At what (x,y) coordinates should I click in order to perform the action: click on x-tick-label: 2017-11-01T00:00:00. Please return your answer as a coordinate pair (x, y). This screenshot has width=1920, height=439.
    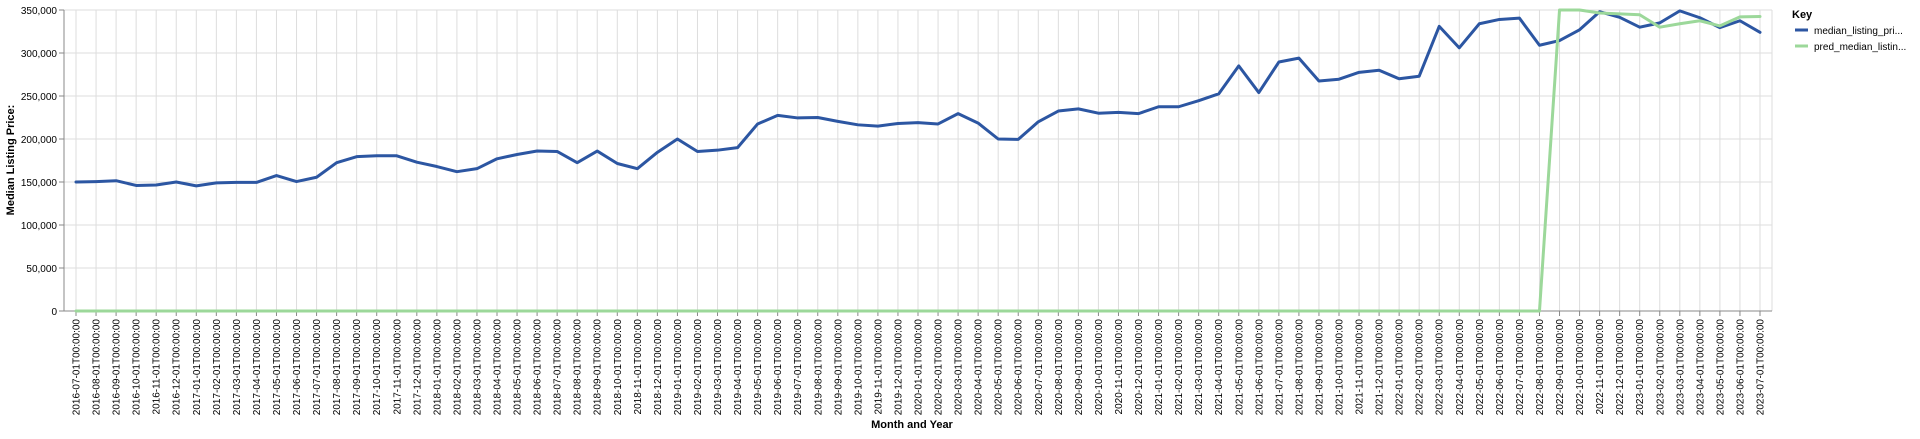
    Looking at the image, I should click on (397, 367).